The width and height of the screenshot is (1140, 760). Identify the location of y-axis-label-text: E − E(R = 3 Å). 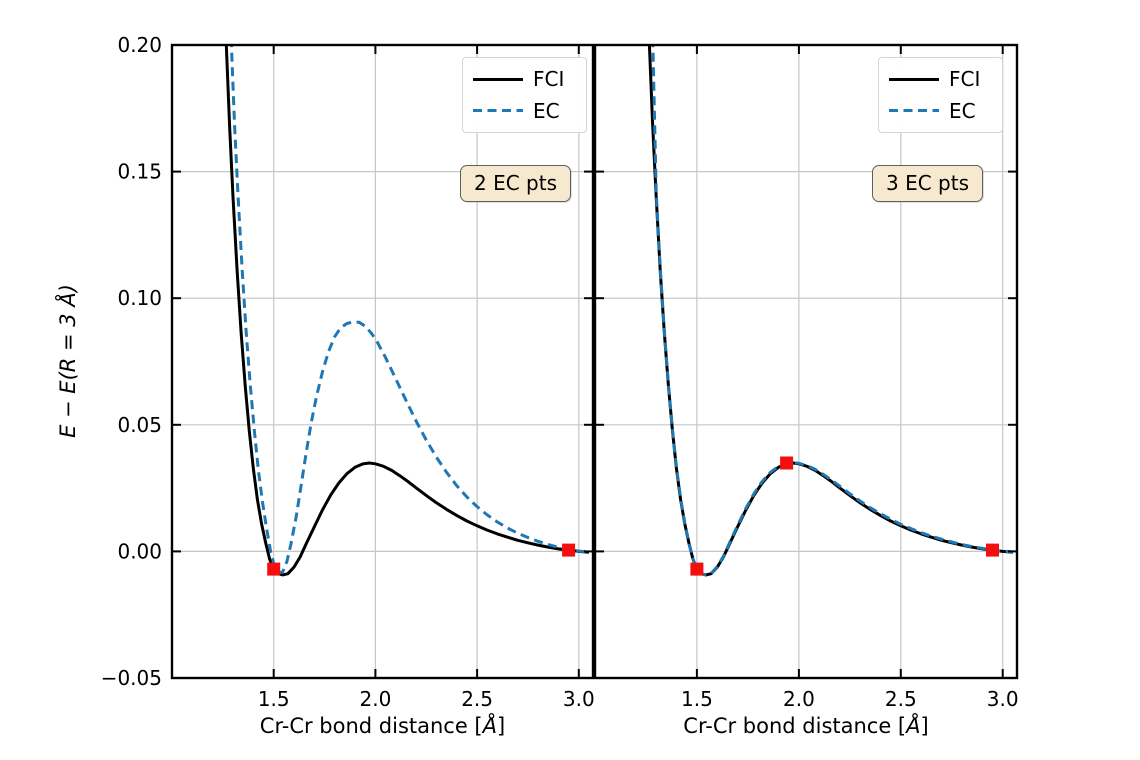
(68, 361).